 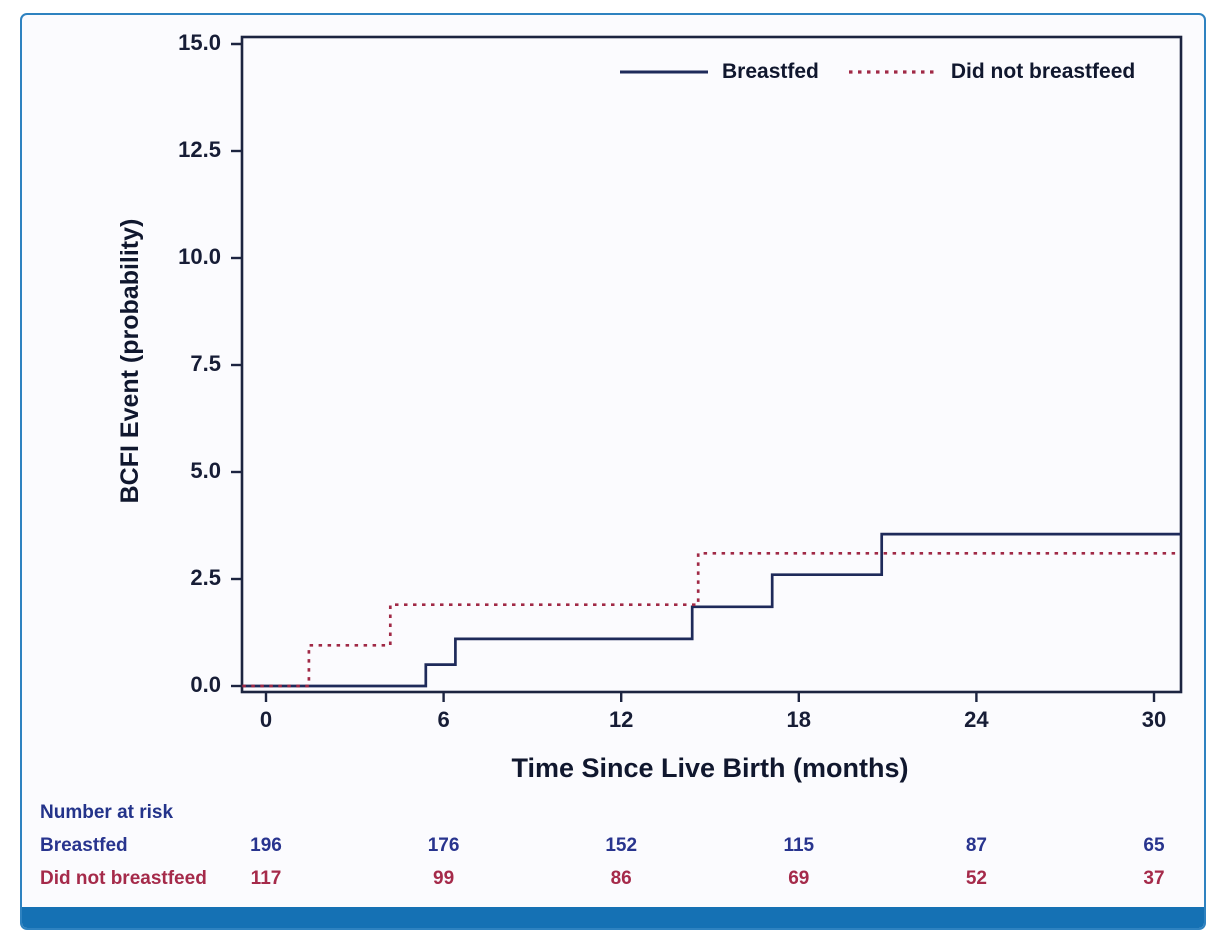 I want to click on y-tick-label: 7.5, so click(x=205, y=363).